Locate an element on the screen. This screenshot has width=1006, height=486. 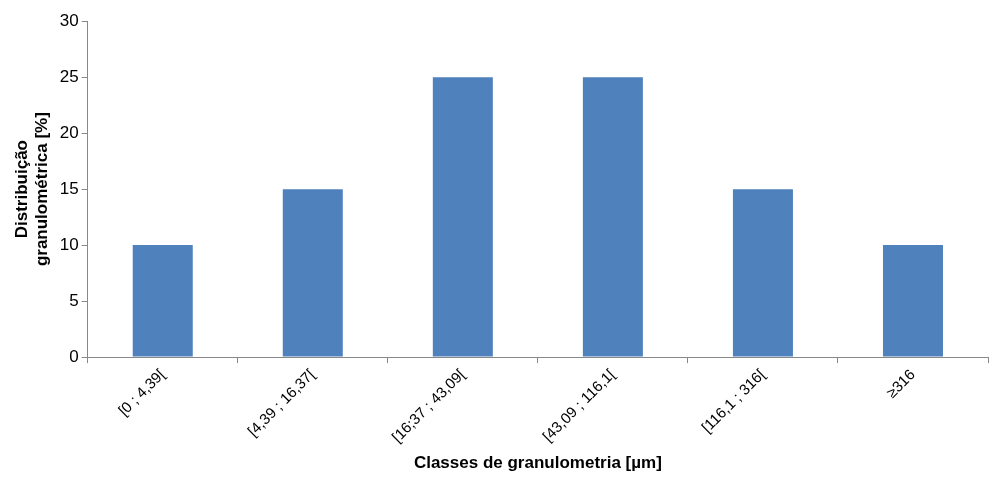
y-tick-label: 25 is located at coordinates (69, 76).